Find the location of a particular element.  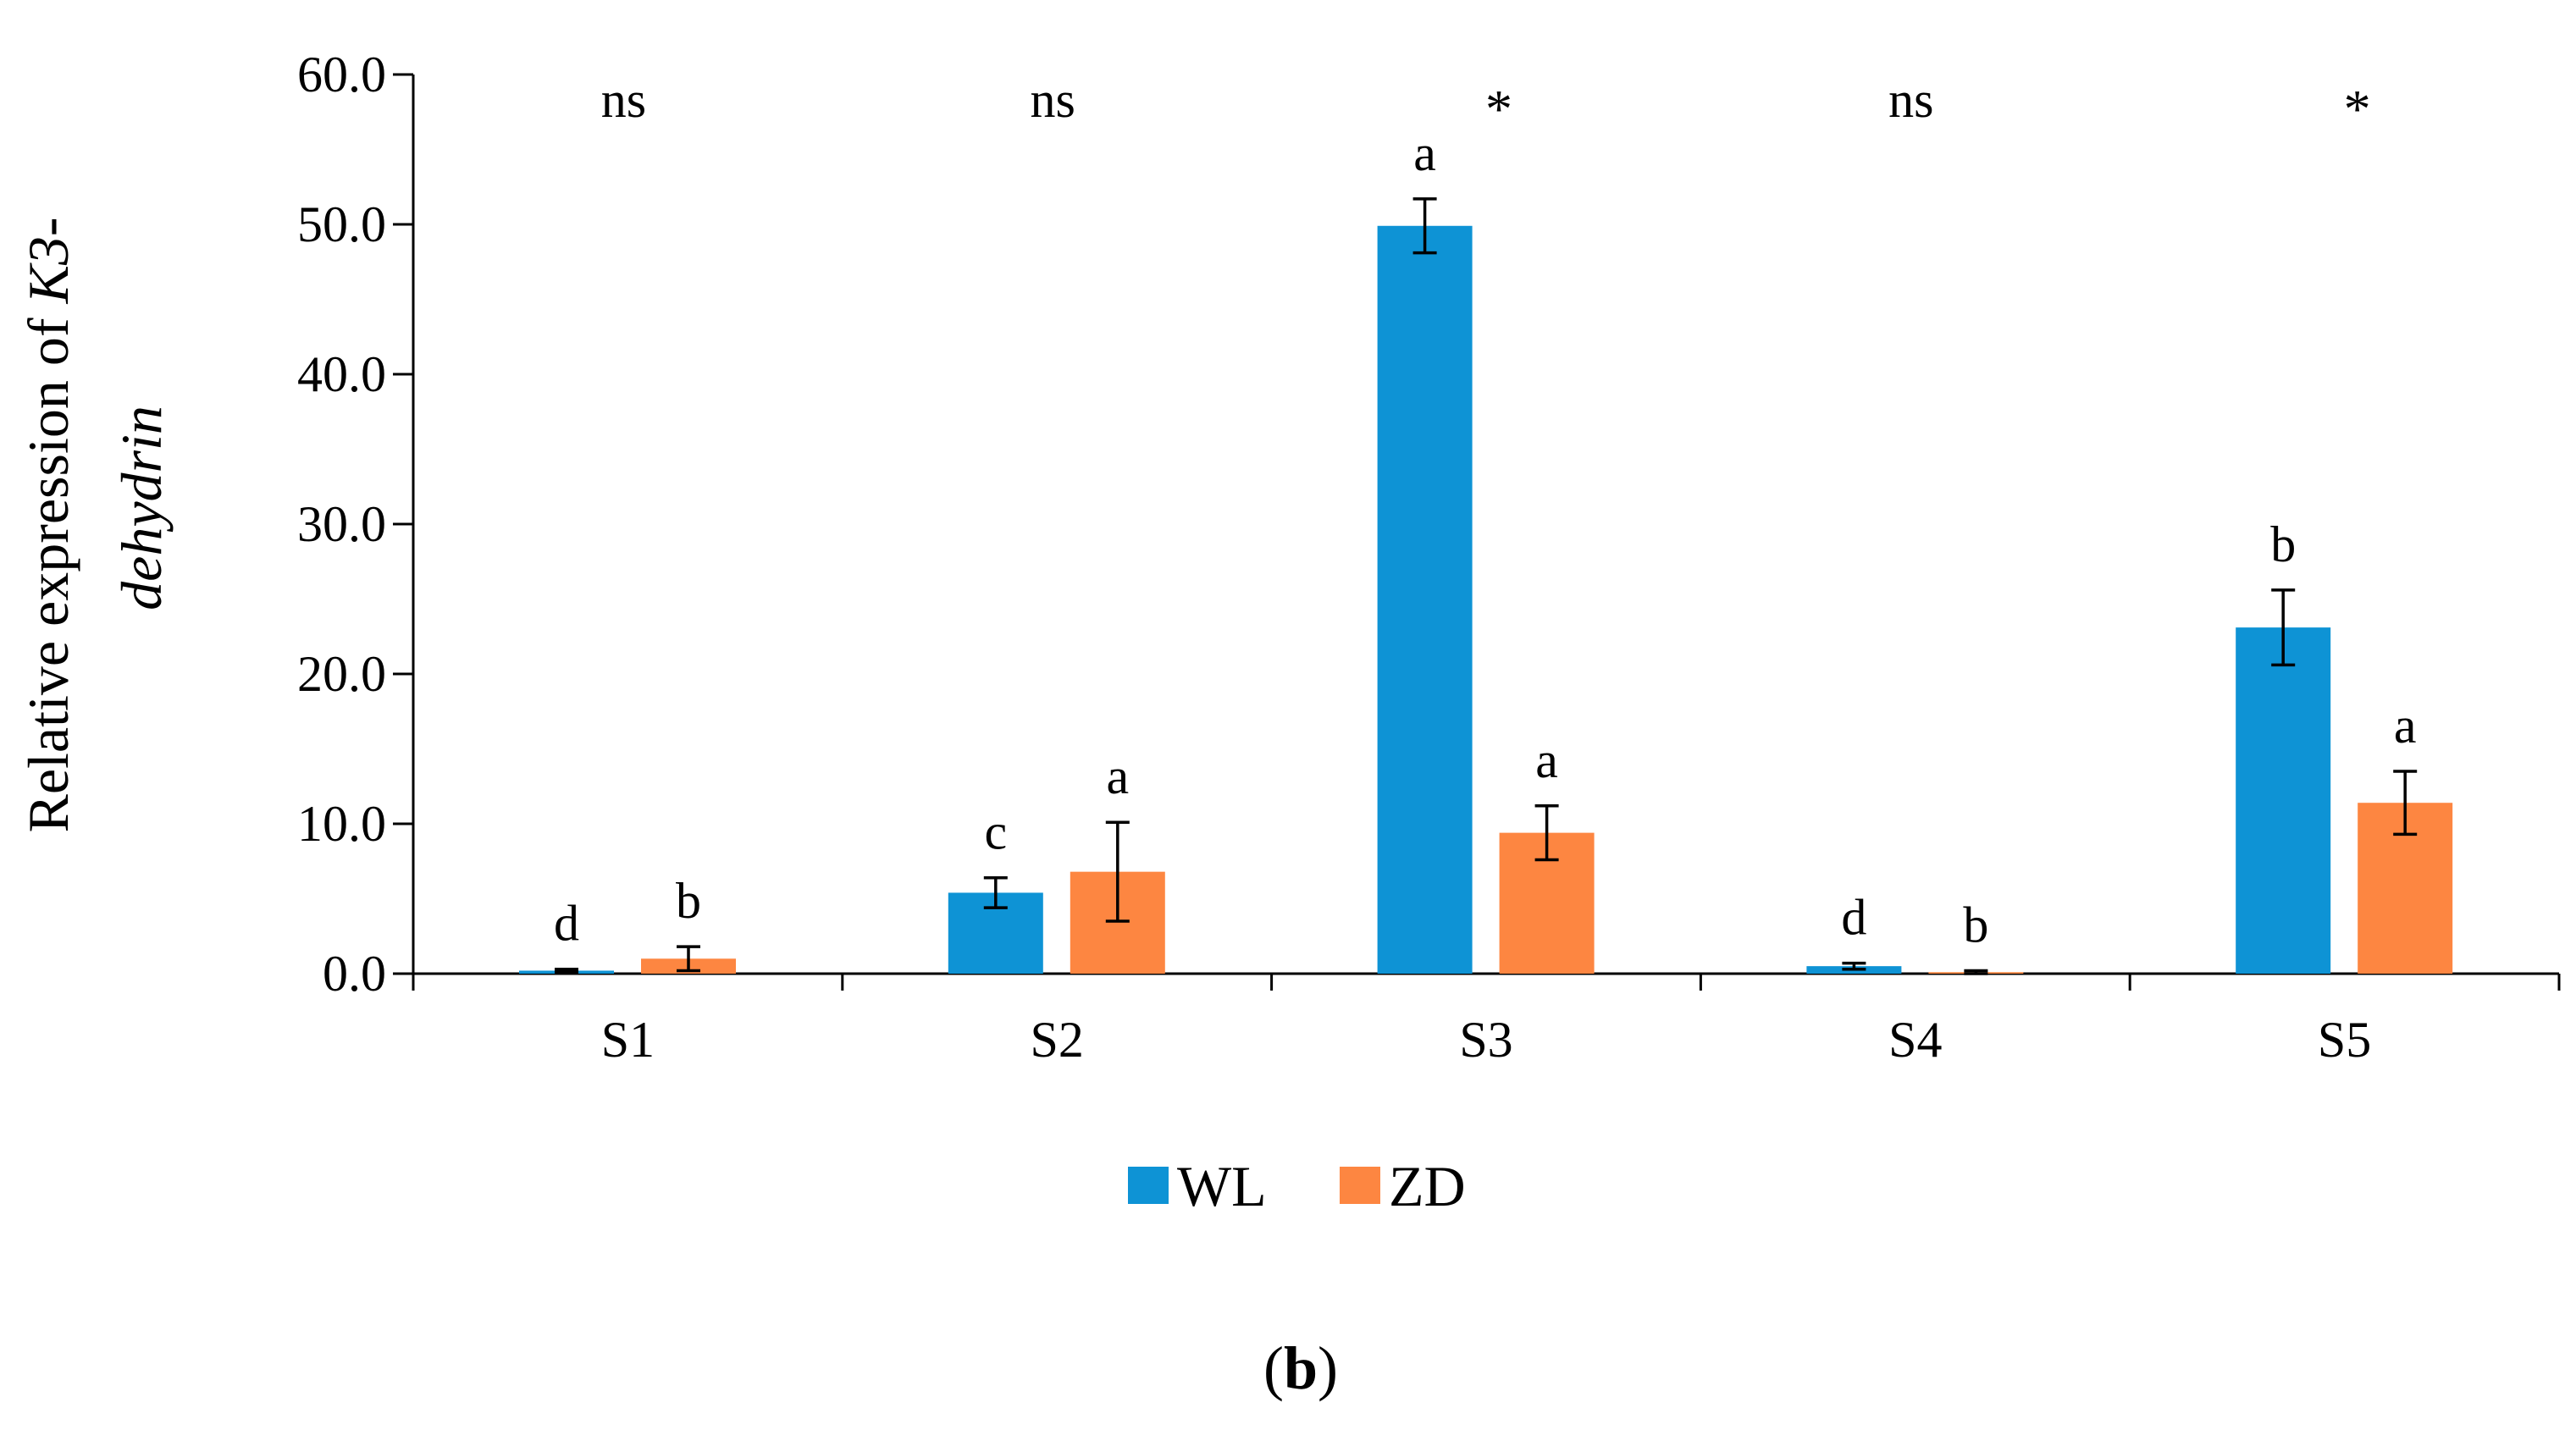

y-tick-label: 50.0 is located at coordinates (341, 224).